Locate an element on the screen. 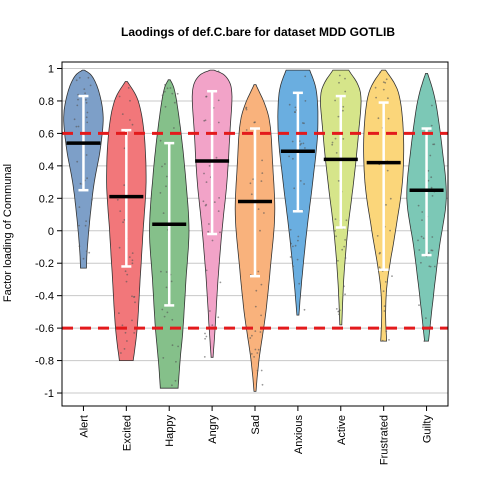 The height and width of the screenshot is (485, 480). violin-excited is located at coordinates (126, 221).